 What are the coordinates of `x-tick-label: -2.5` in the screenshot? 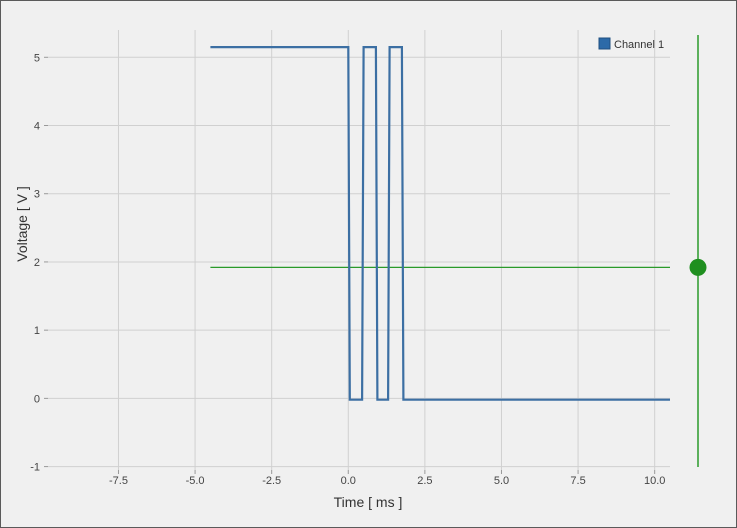 It's located at (271, 481).